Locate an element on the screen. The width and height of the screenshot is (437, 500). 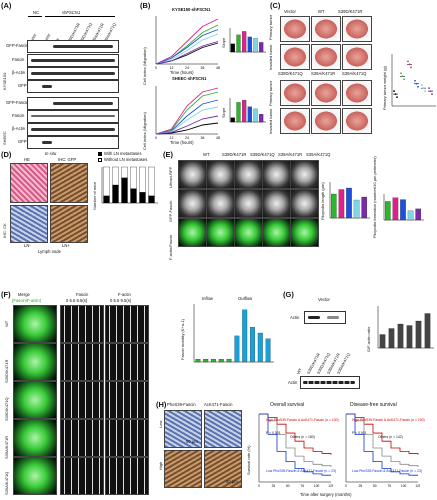
bar-with-S39D/K471R is located at coordinates (124, 190).